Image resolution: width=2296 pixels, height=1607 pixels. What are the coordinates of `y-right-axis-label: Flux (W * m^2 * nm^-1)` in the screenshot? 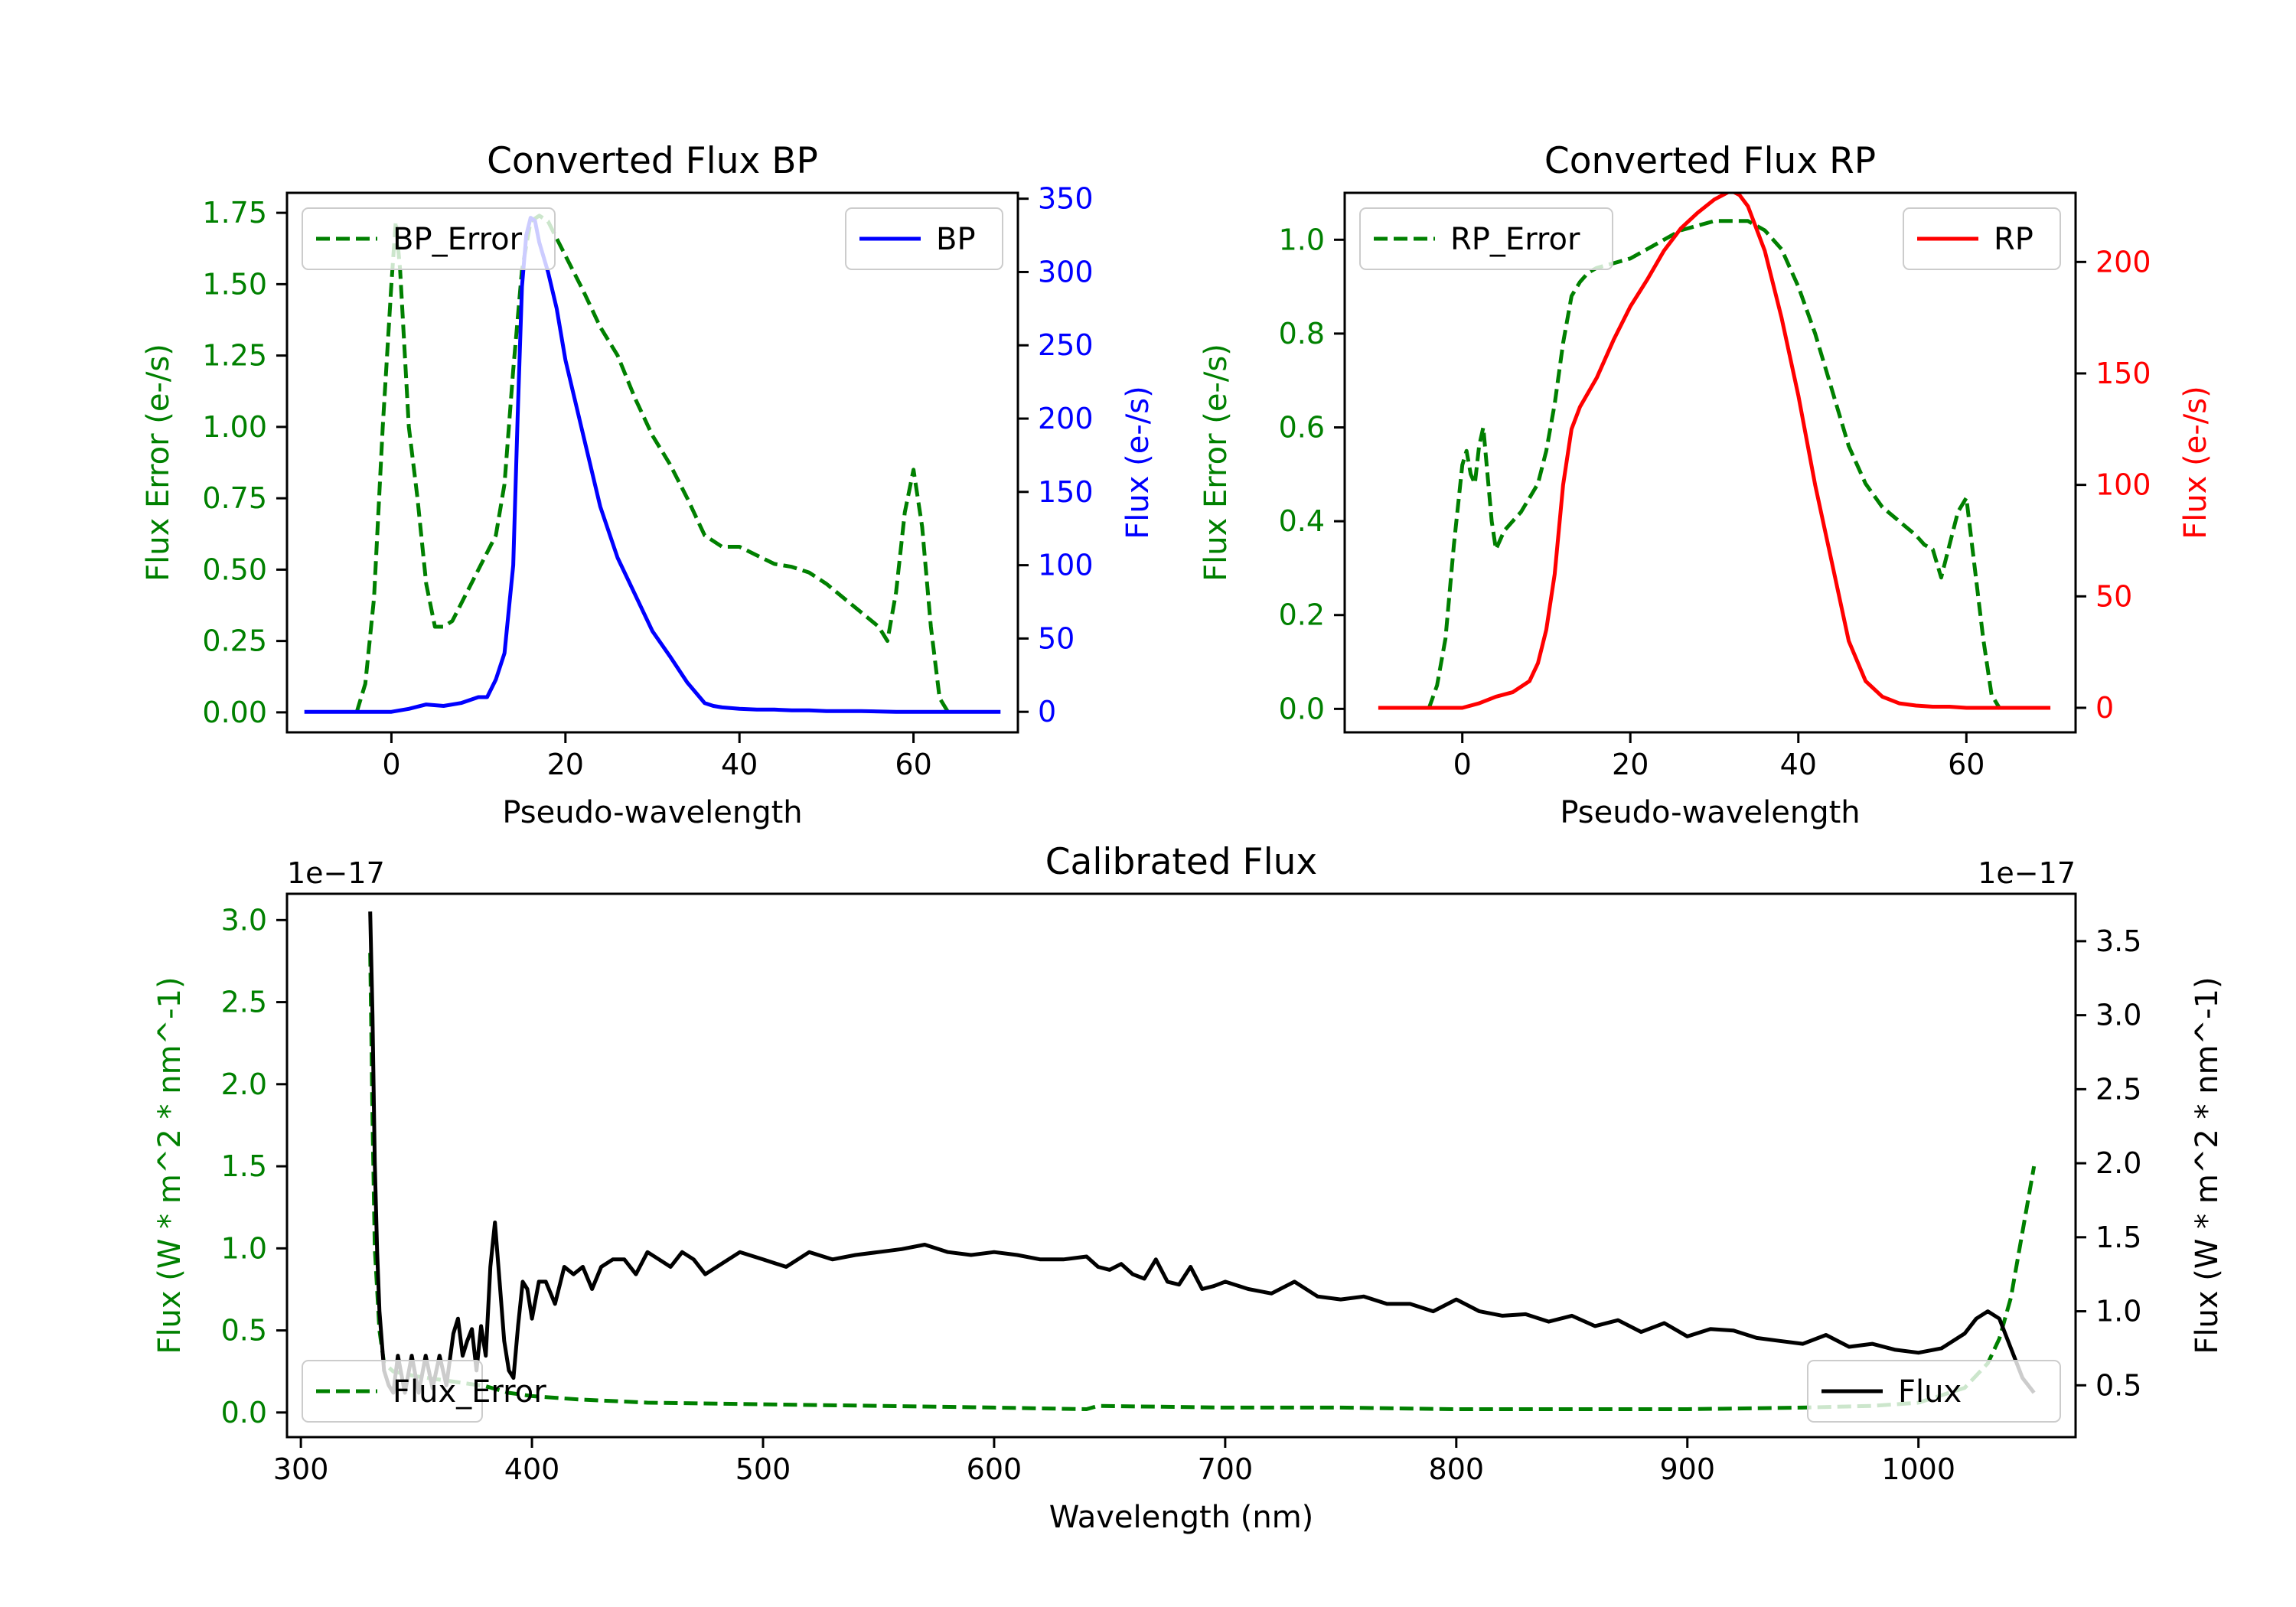 It's located at (2207, 1165).